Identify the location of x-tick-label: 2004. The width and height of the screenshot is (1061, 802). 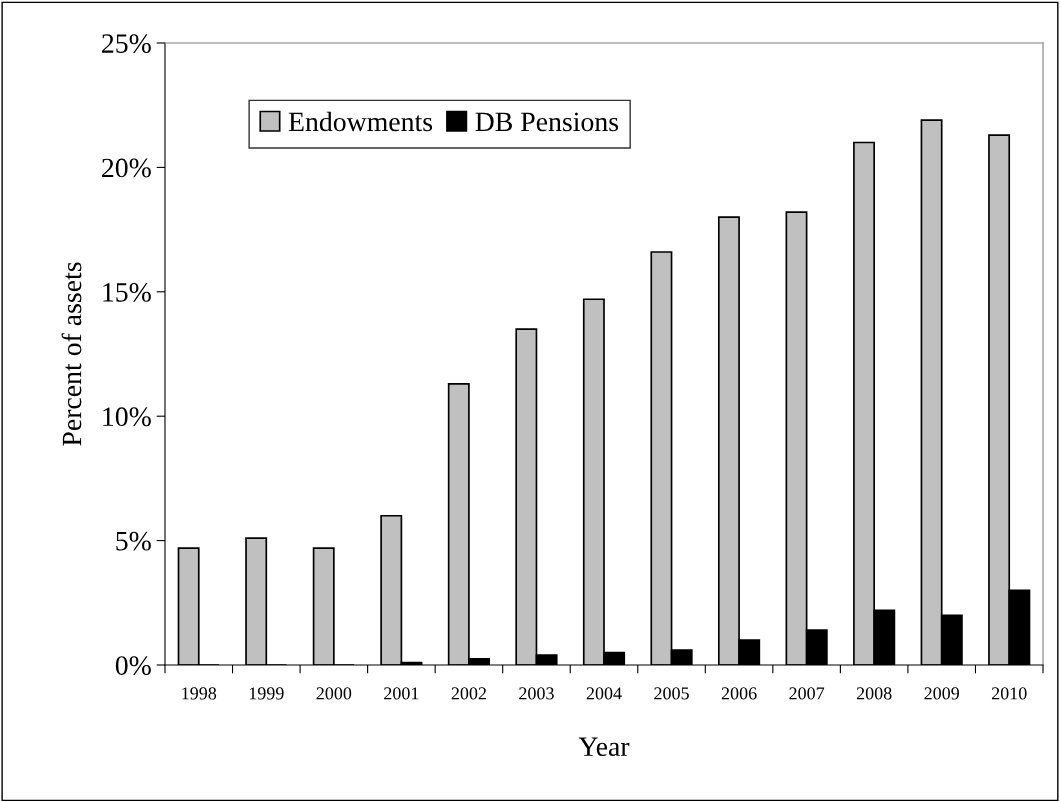
(604, 693).